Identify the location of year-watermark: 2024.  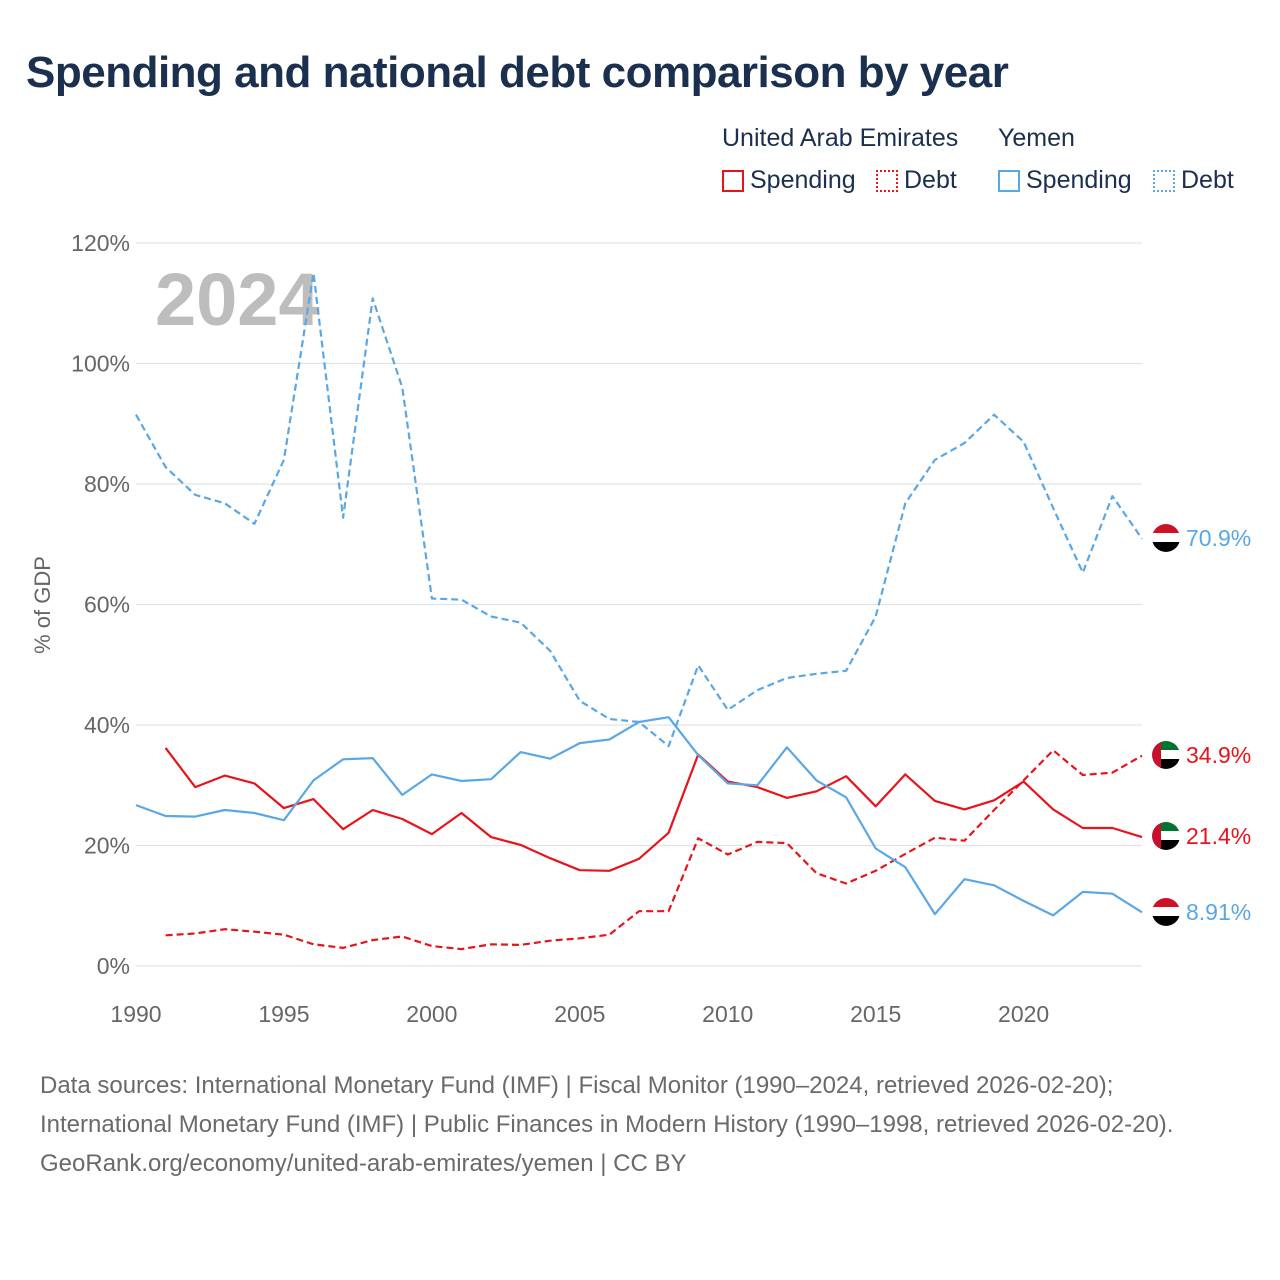
(237, 299).